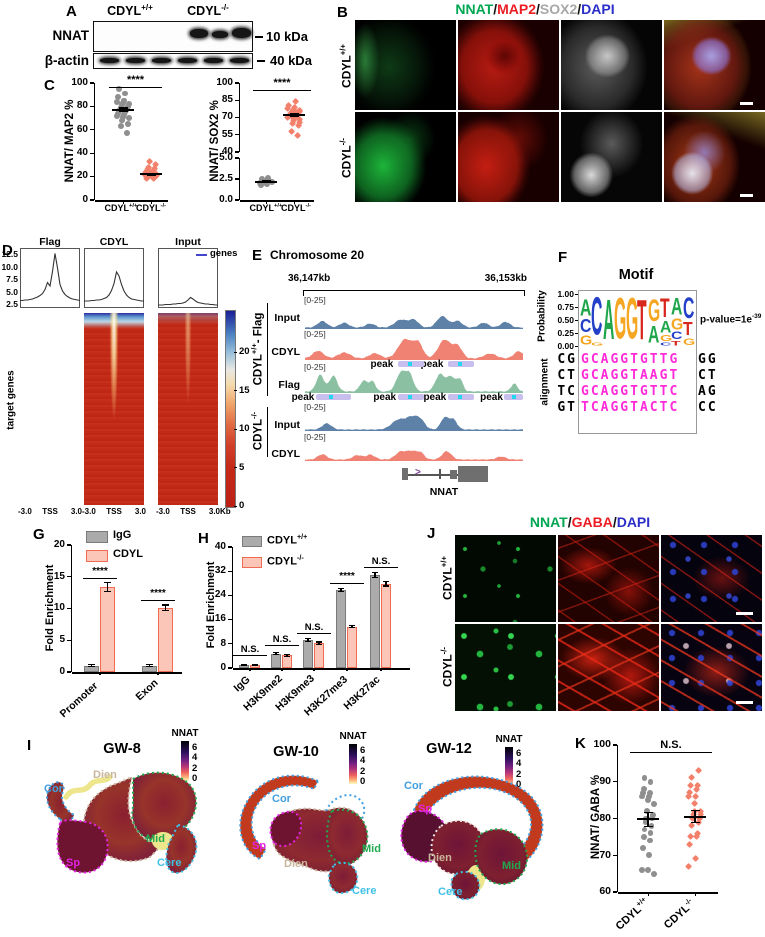 This screenshot has width=765, height=937. Describe the element at coordinates (605, 781) in the screenshot. I see `axis-tick: 90` at that location.